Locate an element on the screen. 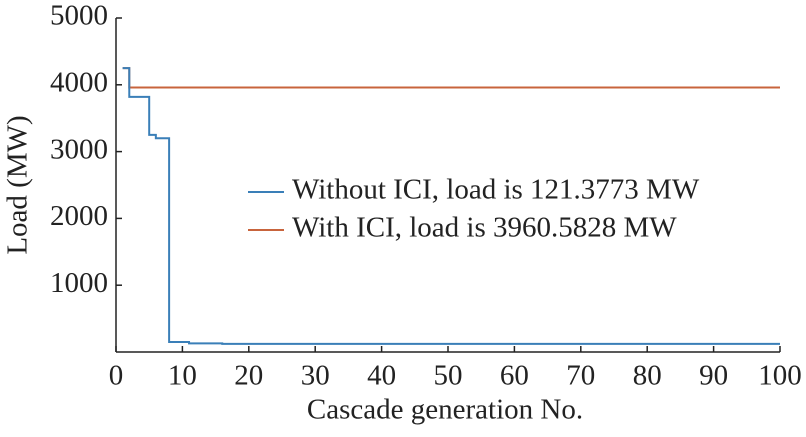 The height and width of the screenshot is (437, 806). y-tick-label: 1000 is located at coordinates (79, 283).